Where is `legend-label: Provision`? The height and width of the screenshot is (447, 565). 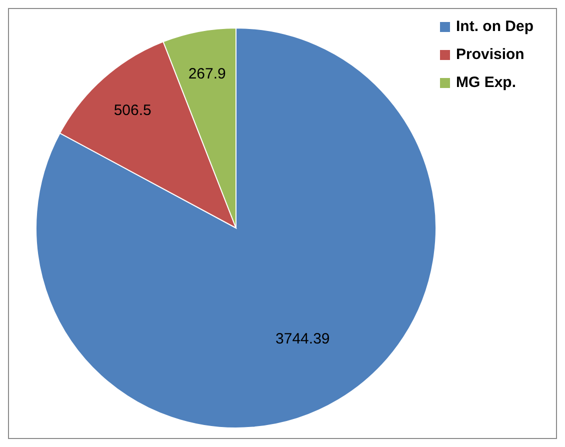
legend-label: Provision is located at coordinates (490, 54).